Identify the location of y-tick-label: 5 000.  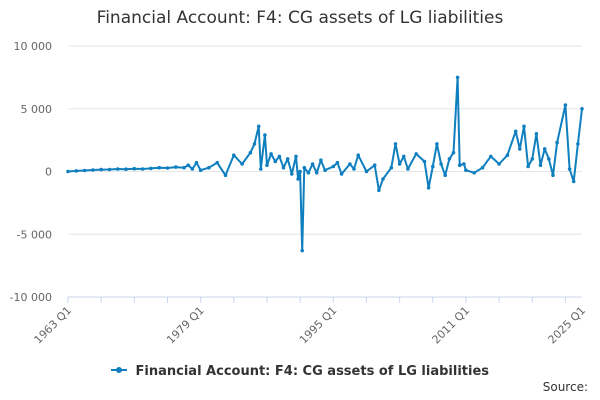
(37, 109).